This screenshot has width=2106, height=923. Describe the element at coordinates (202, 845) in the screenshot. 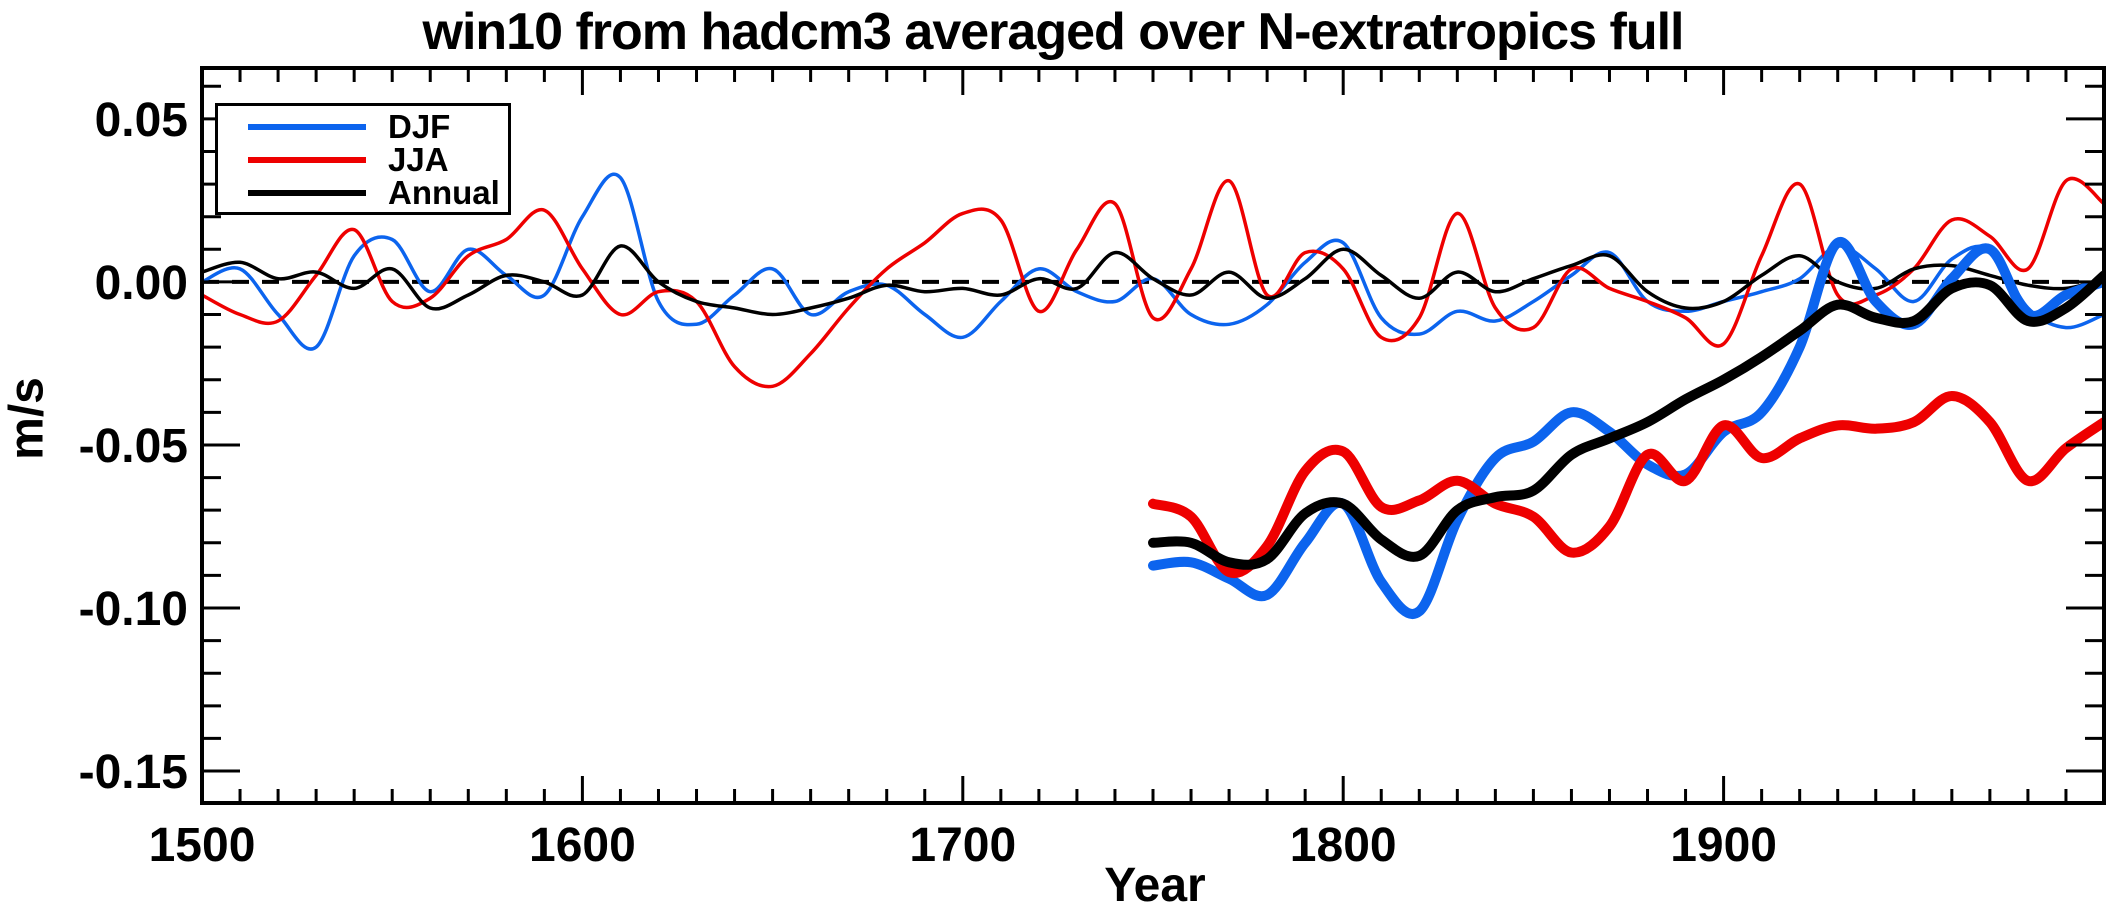

I see `x-tick-label: 1500` at that location.